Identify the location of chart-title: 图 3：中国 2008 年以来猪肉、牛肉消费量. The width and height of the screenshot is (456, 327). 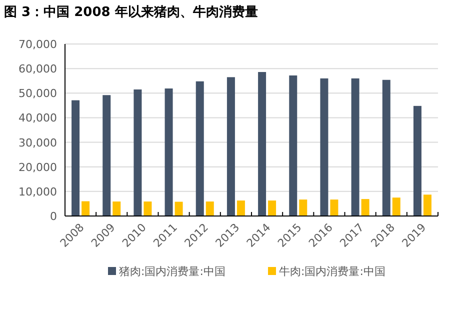
(131, 12).